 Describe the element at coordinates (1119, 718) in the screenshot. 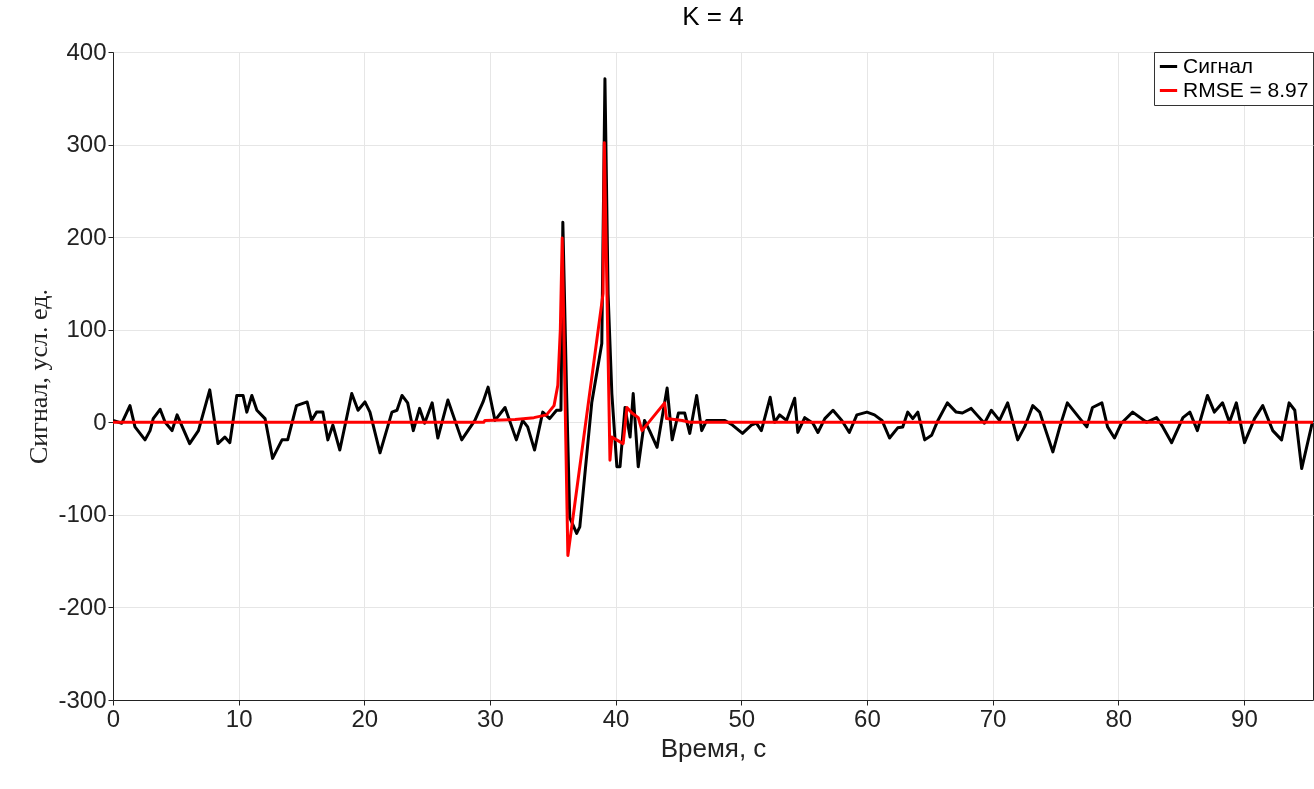

I see `x-tick-label: 80` at that location.